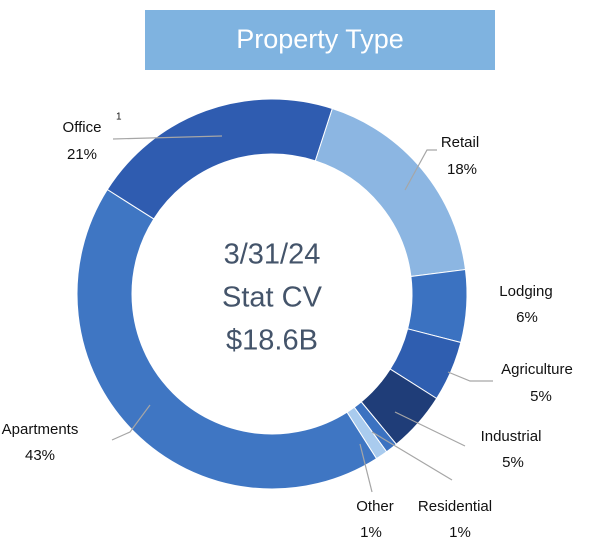 The image size is (600, 541). I want to click on category-label: Industrial, so click(511, 436).